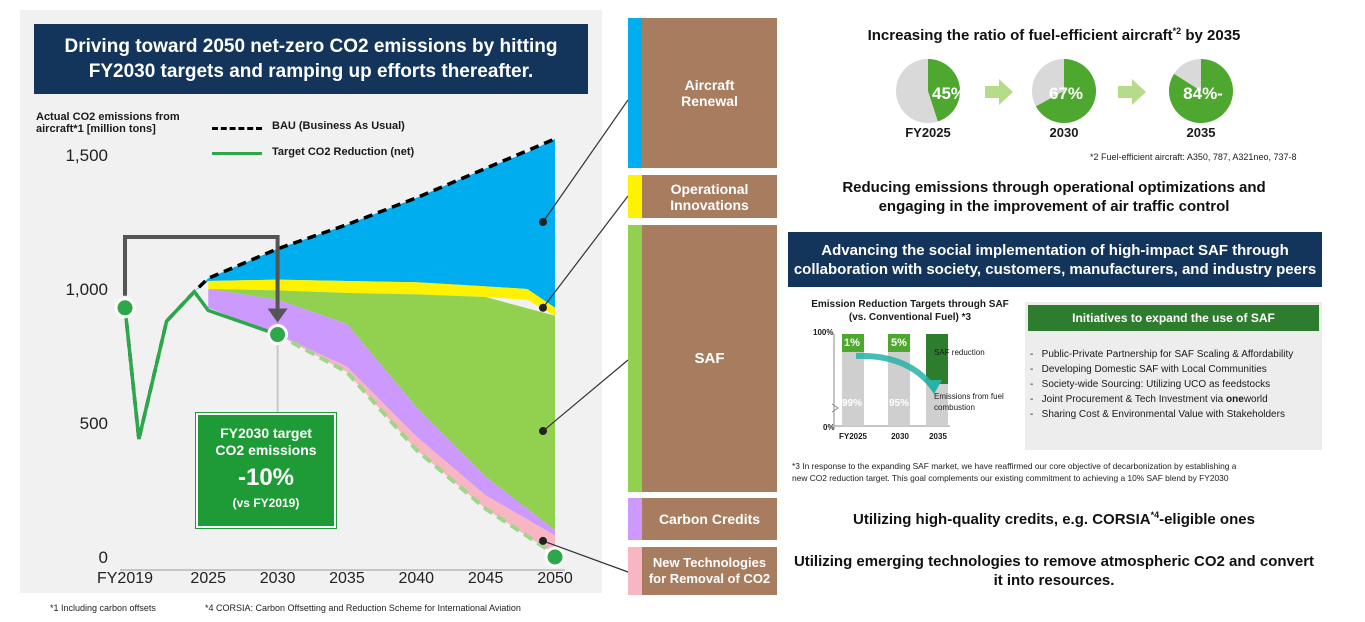 Image resolution: width=1365 pixels, height=622 pixels. What do you see at coordinates (829, 427) in the screenshot?
I see `saf-y0: 0%` at bounding box center [829, 427].